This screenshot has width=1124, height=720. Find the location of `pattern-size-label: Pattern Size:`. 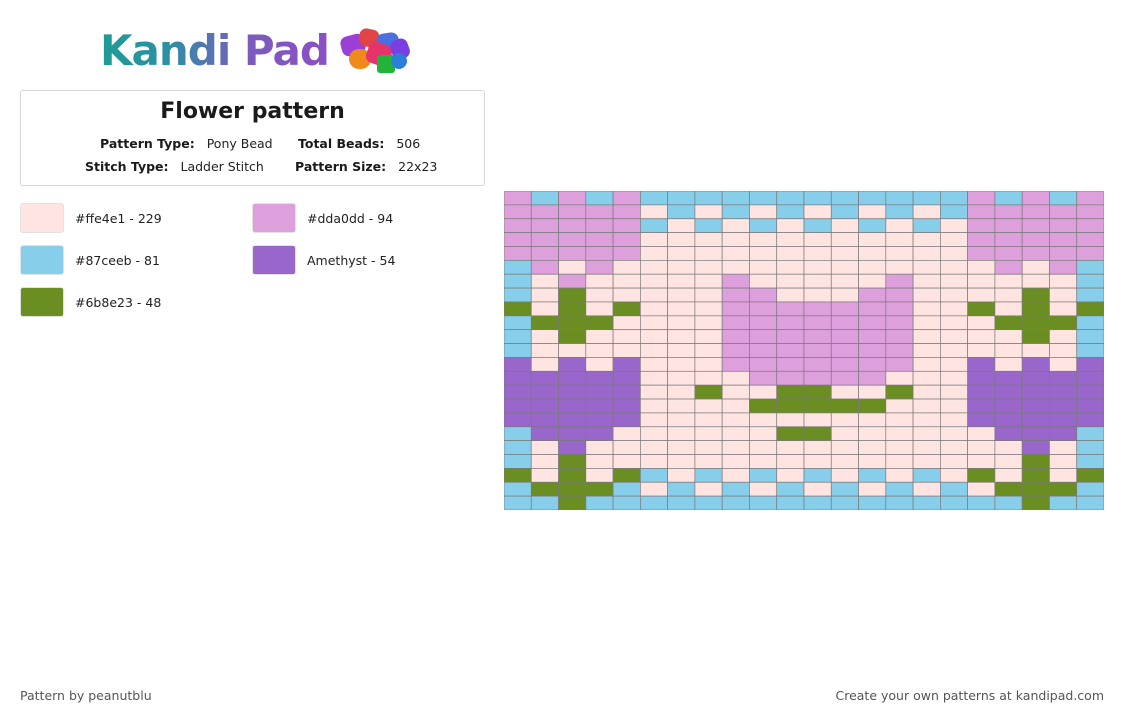

pattern-size-label: Pattern Size: is located at coordinates (341, 166).